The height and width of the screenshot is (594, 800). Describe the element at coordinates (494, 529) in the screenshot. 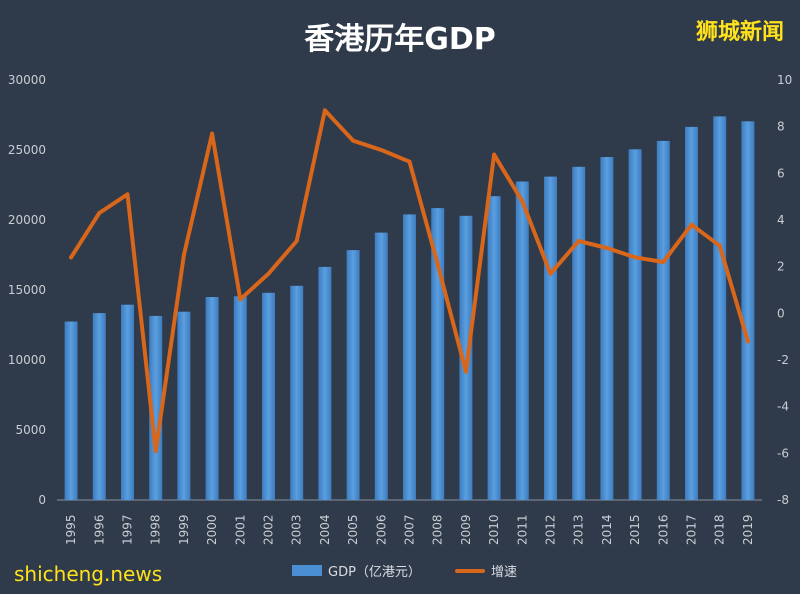

I see `x-tick-label: 2010` at that location.